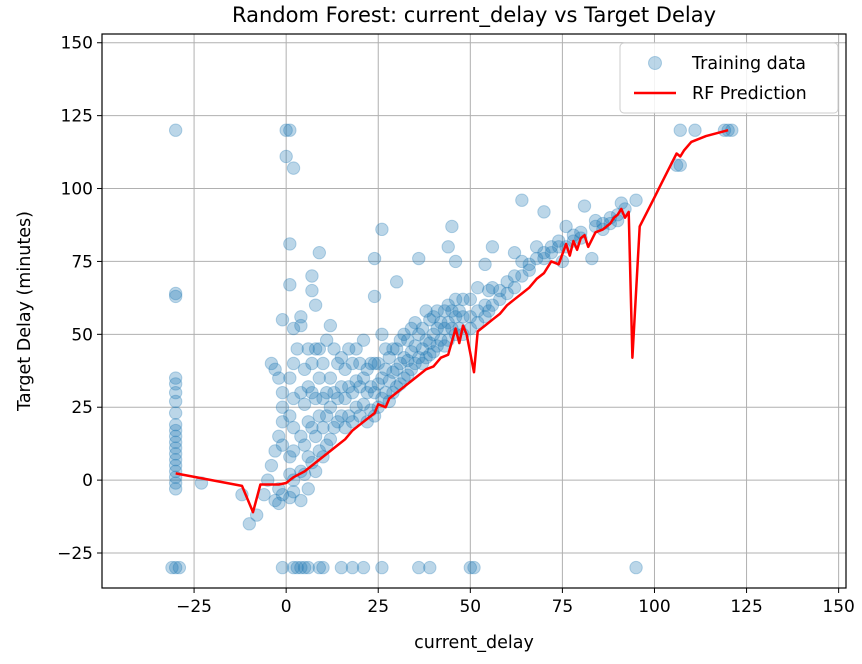  What do you see at coordinates (82, 408) in the screenshot?
I see `y-tick-label: 25` at bounding box center [82, 408].